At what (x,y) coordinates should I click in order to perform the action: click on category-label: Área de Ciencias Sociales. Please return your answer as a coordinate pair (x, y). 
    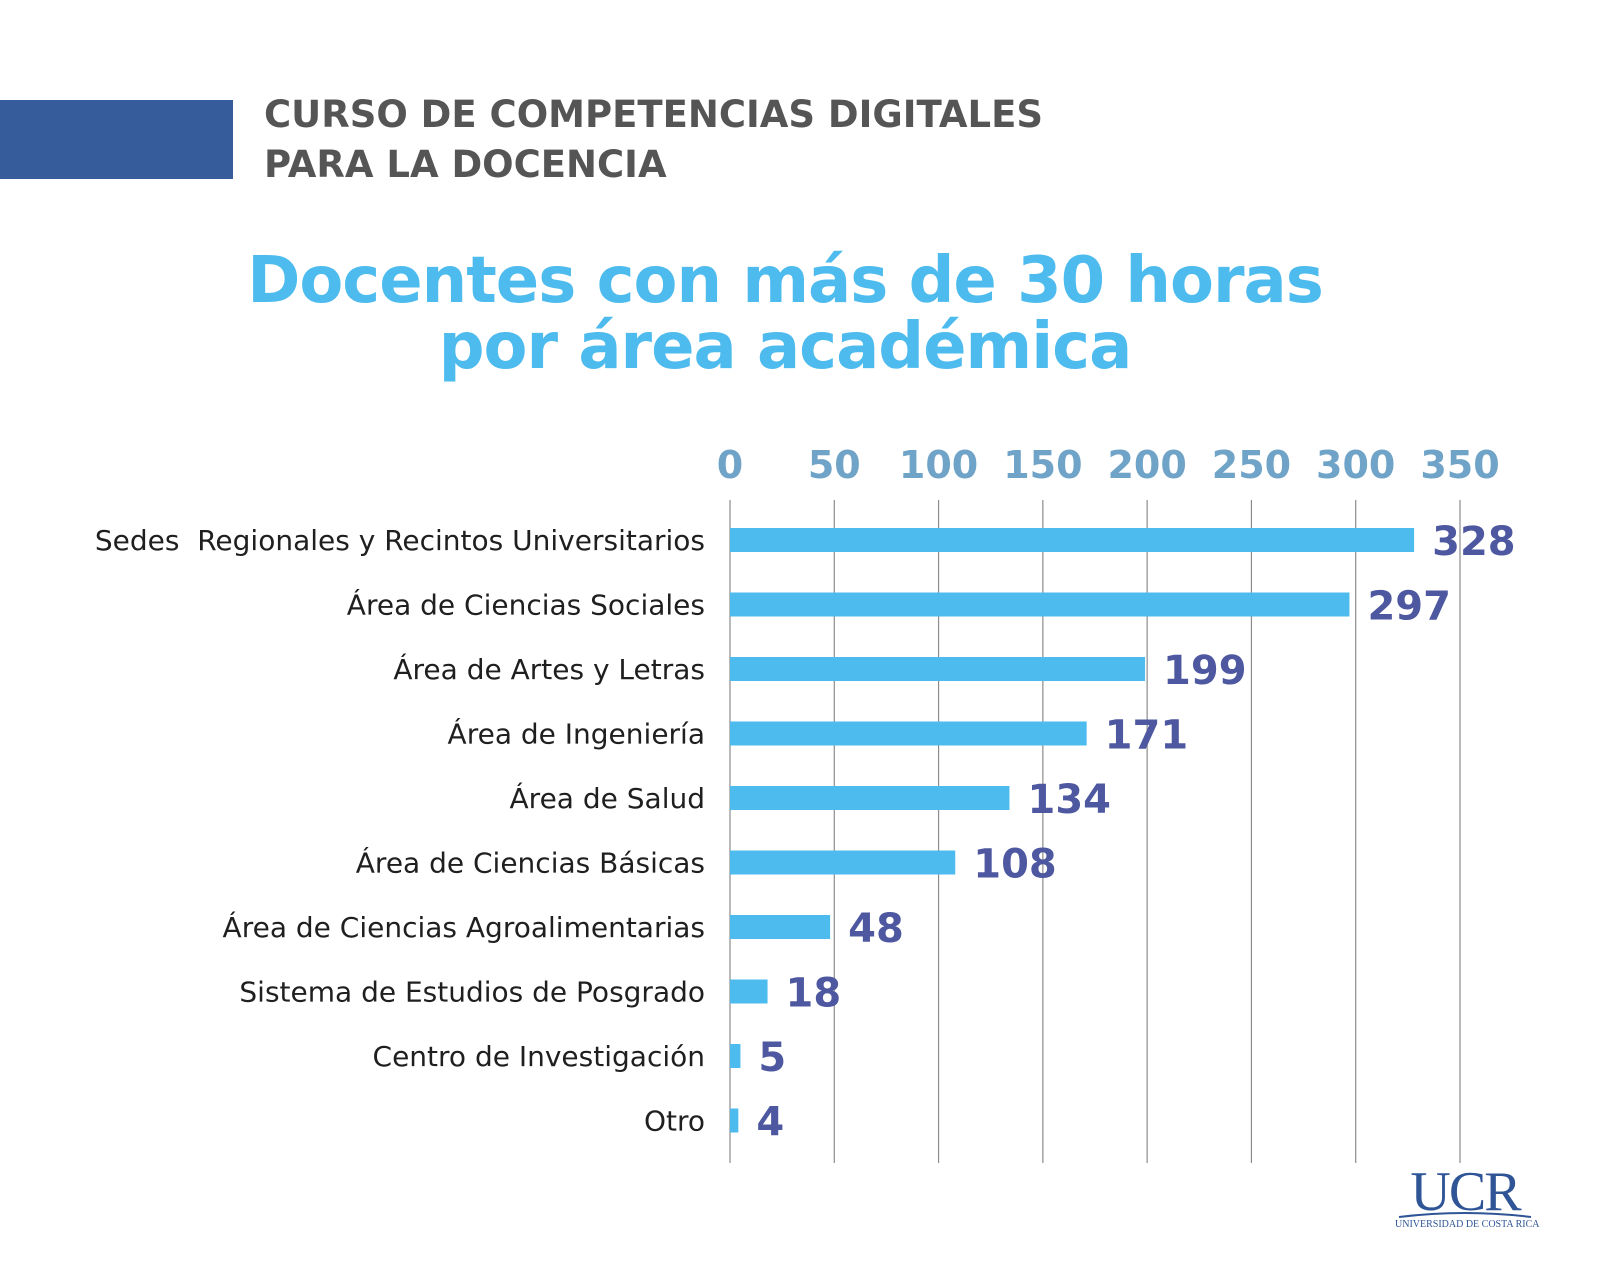
    Looking at the image, I should click on (526, 605).